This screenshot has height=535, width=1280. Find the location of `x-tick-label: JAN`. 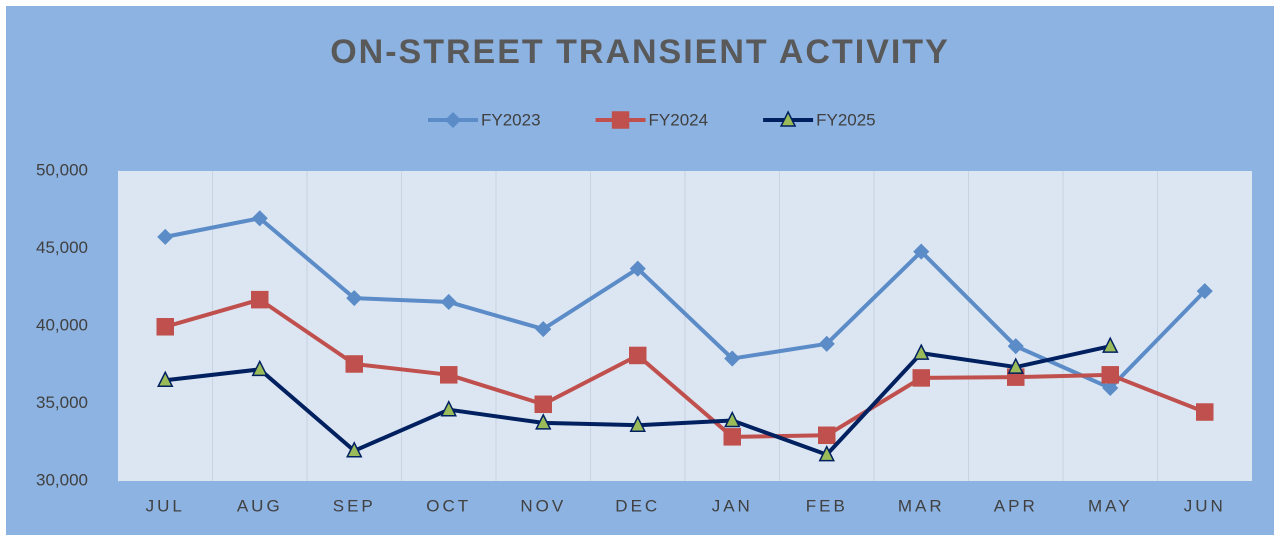

x-tick-label: JAN is located at coordinates (732, 505).